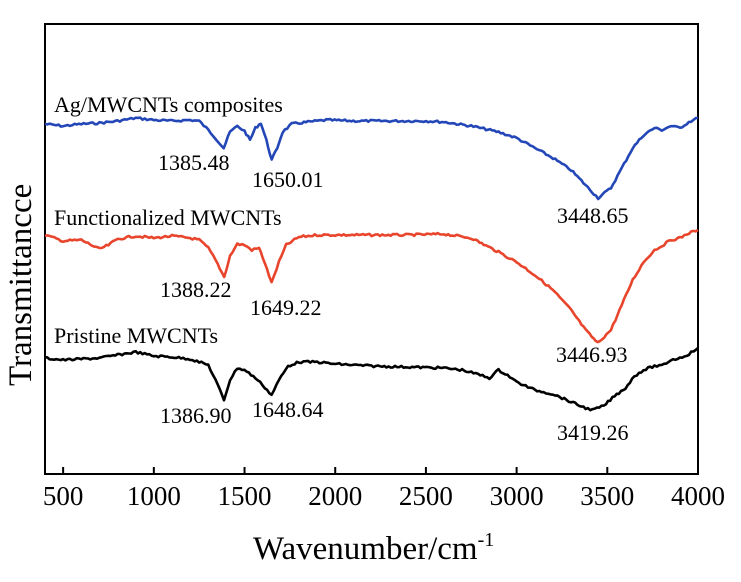 The height and width of the screenshot is (582, 741). Describe the element at coordinates (593, 432) in the screenshot. I see `peak-label-pristine-3419: 3419.26` at that location.